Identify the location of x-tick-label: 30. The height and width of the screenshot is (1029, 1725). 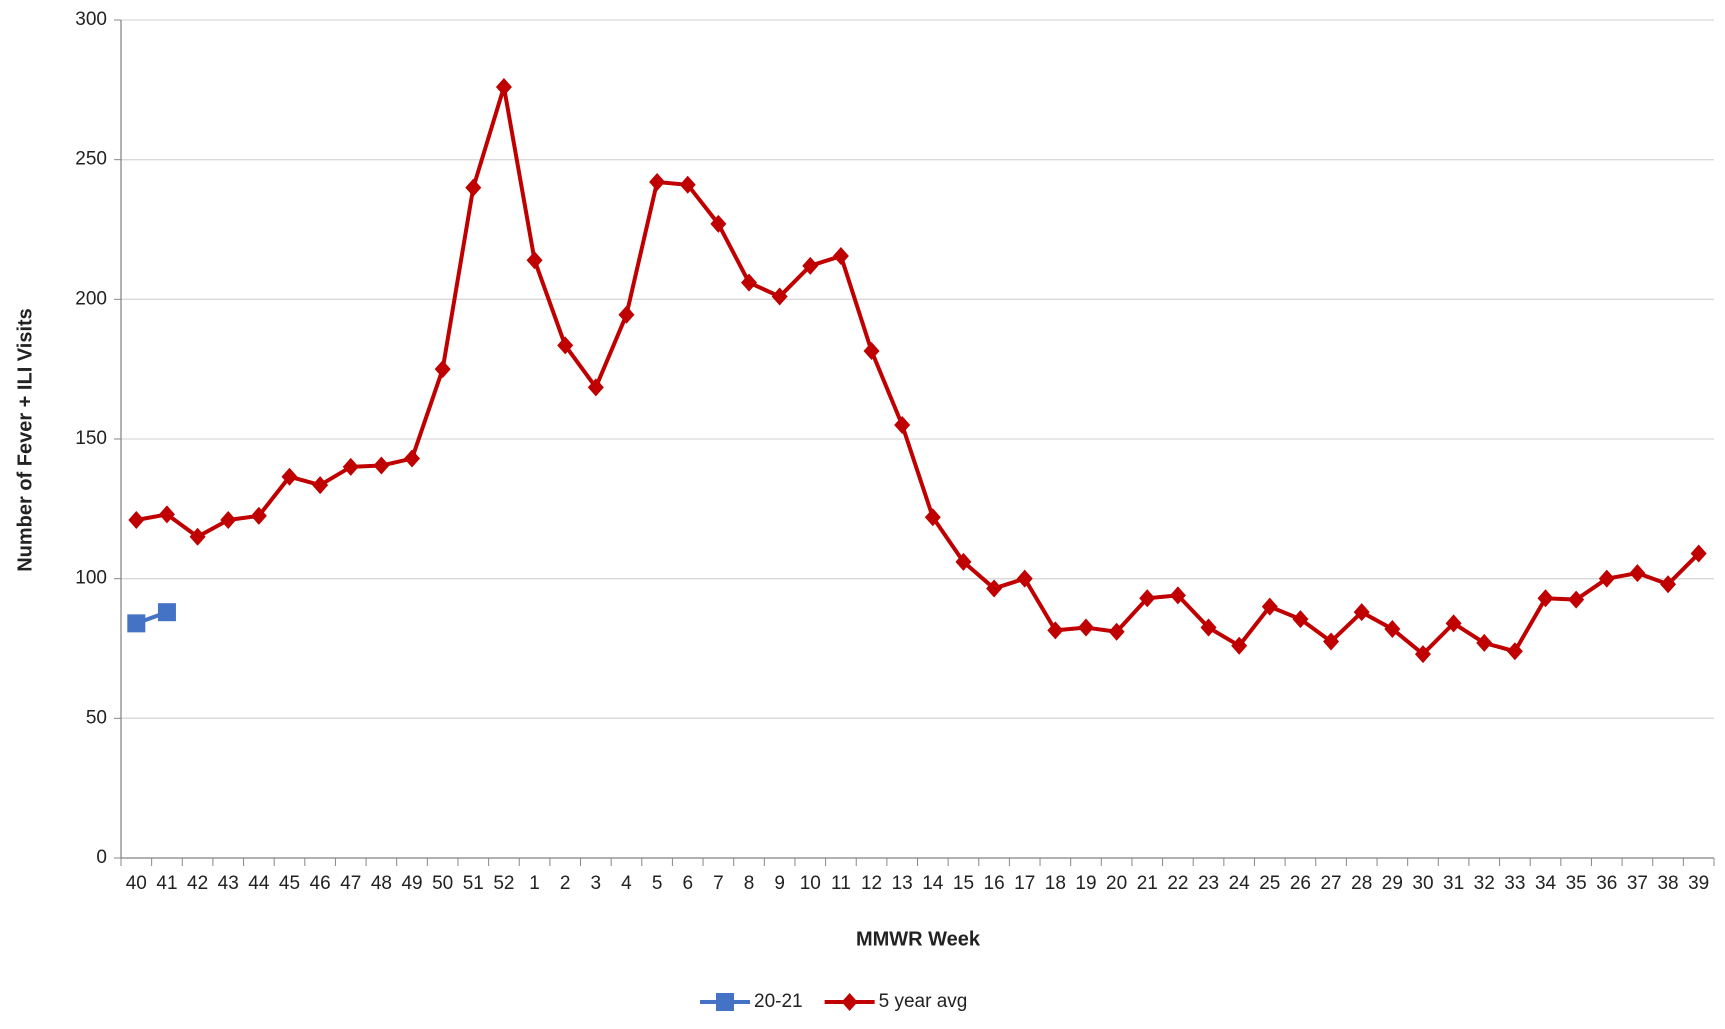
(1422, 883).